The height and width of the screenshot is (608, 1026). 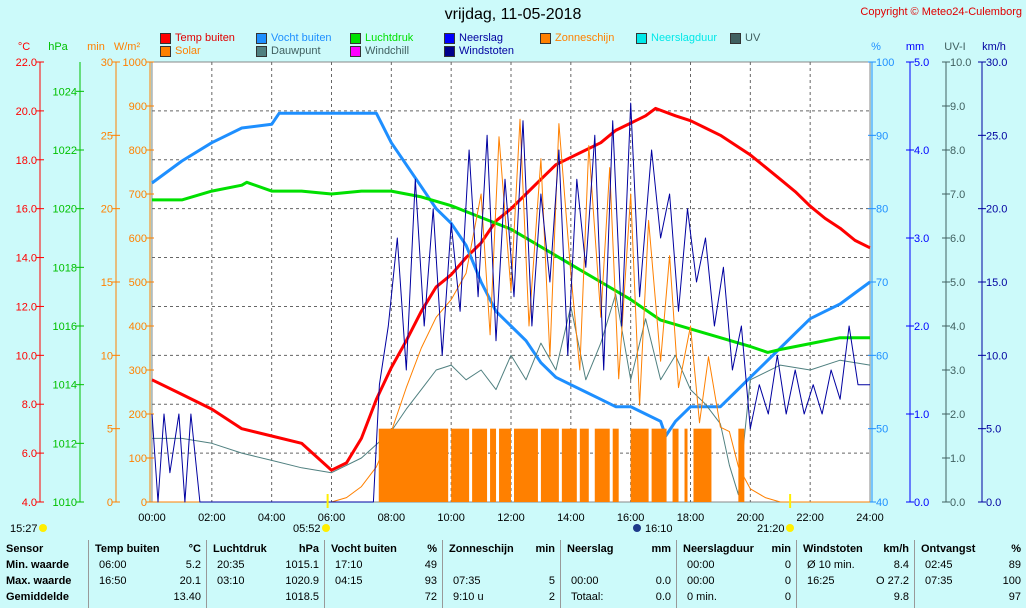 I want to click on legend-item: Temp buiten, so click(x=197, y=38).